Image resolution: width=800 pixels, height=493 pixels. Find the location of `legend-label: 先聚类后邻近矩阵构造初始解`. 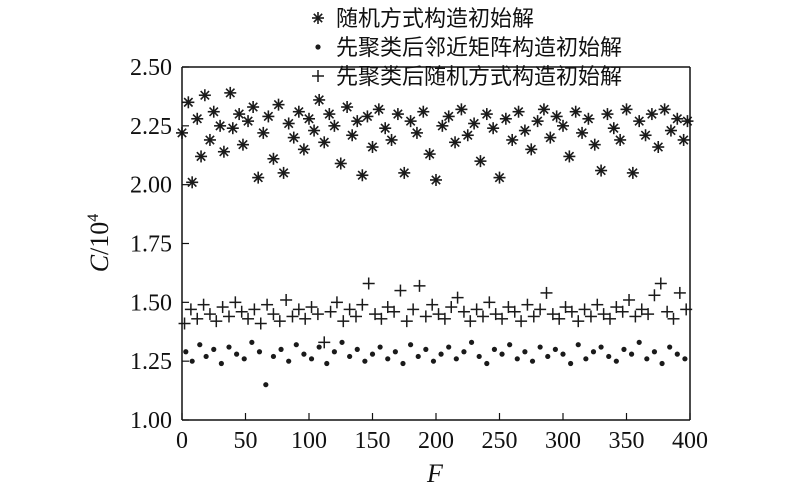

legend-label: 先聚类后邻近矩阵构造初始解 is located at coordinates (479, 48).